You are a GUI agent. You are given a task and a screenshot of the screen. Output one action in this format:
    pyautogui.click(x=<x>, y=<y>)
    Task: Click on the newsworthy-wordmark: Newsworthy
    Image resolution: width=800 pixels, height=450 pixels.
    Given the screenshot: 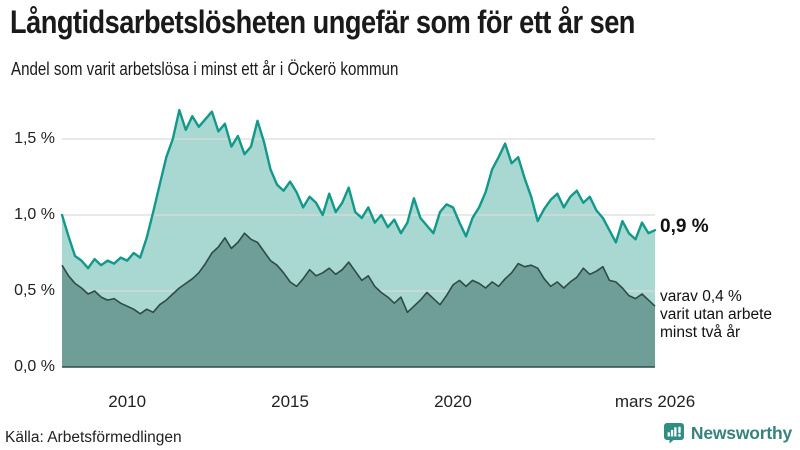 What is the action you would take?
    pyautogui.click(x=741, y=432)
    